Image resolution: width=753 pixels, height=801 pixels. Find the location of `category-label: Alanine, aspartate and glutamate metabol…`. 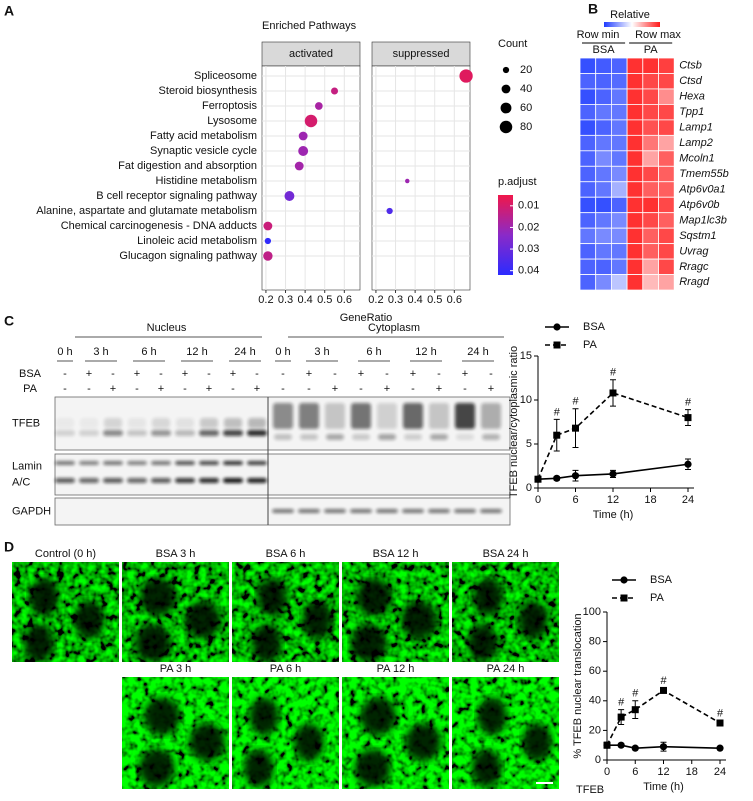

category-label: Alanine, aspartate and glutamate metabol… is located at coordinates (146, 211).